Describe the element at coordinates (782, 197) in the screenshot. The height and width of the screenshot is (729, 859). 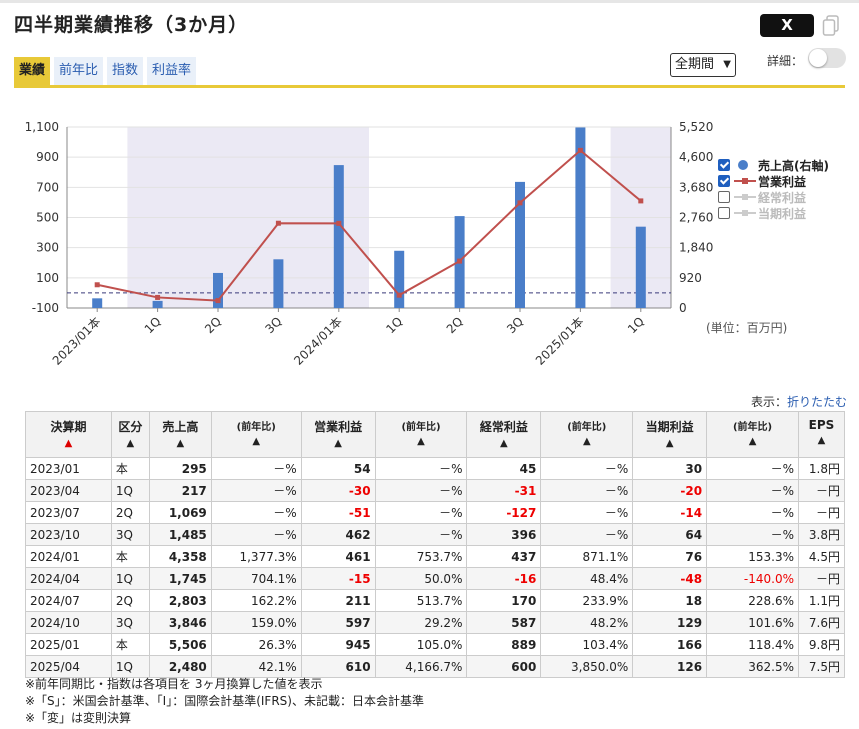
I see `legend-label-ordinary: 経常利益` at that location.